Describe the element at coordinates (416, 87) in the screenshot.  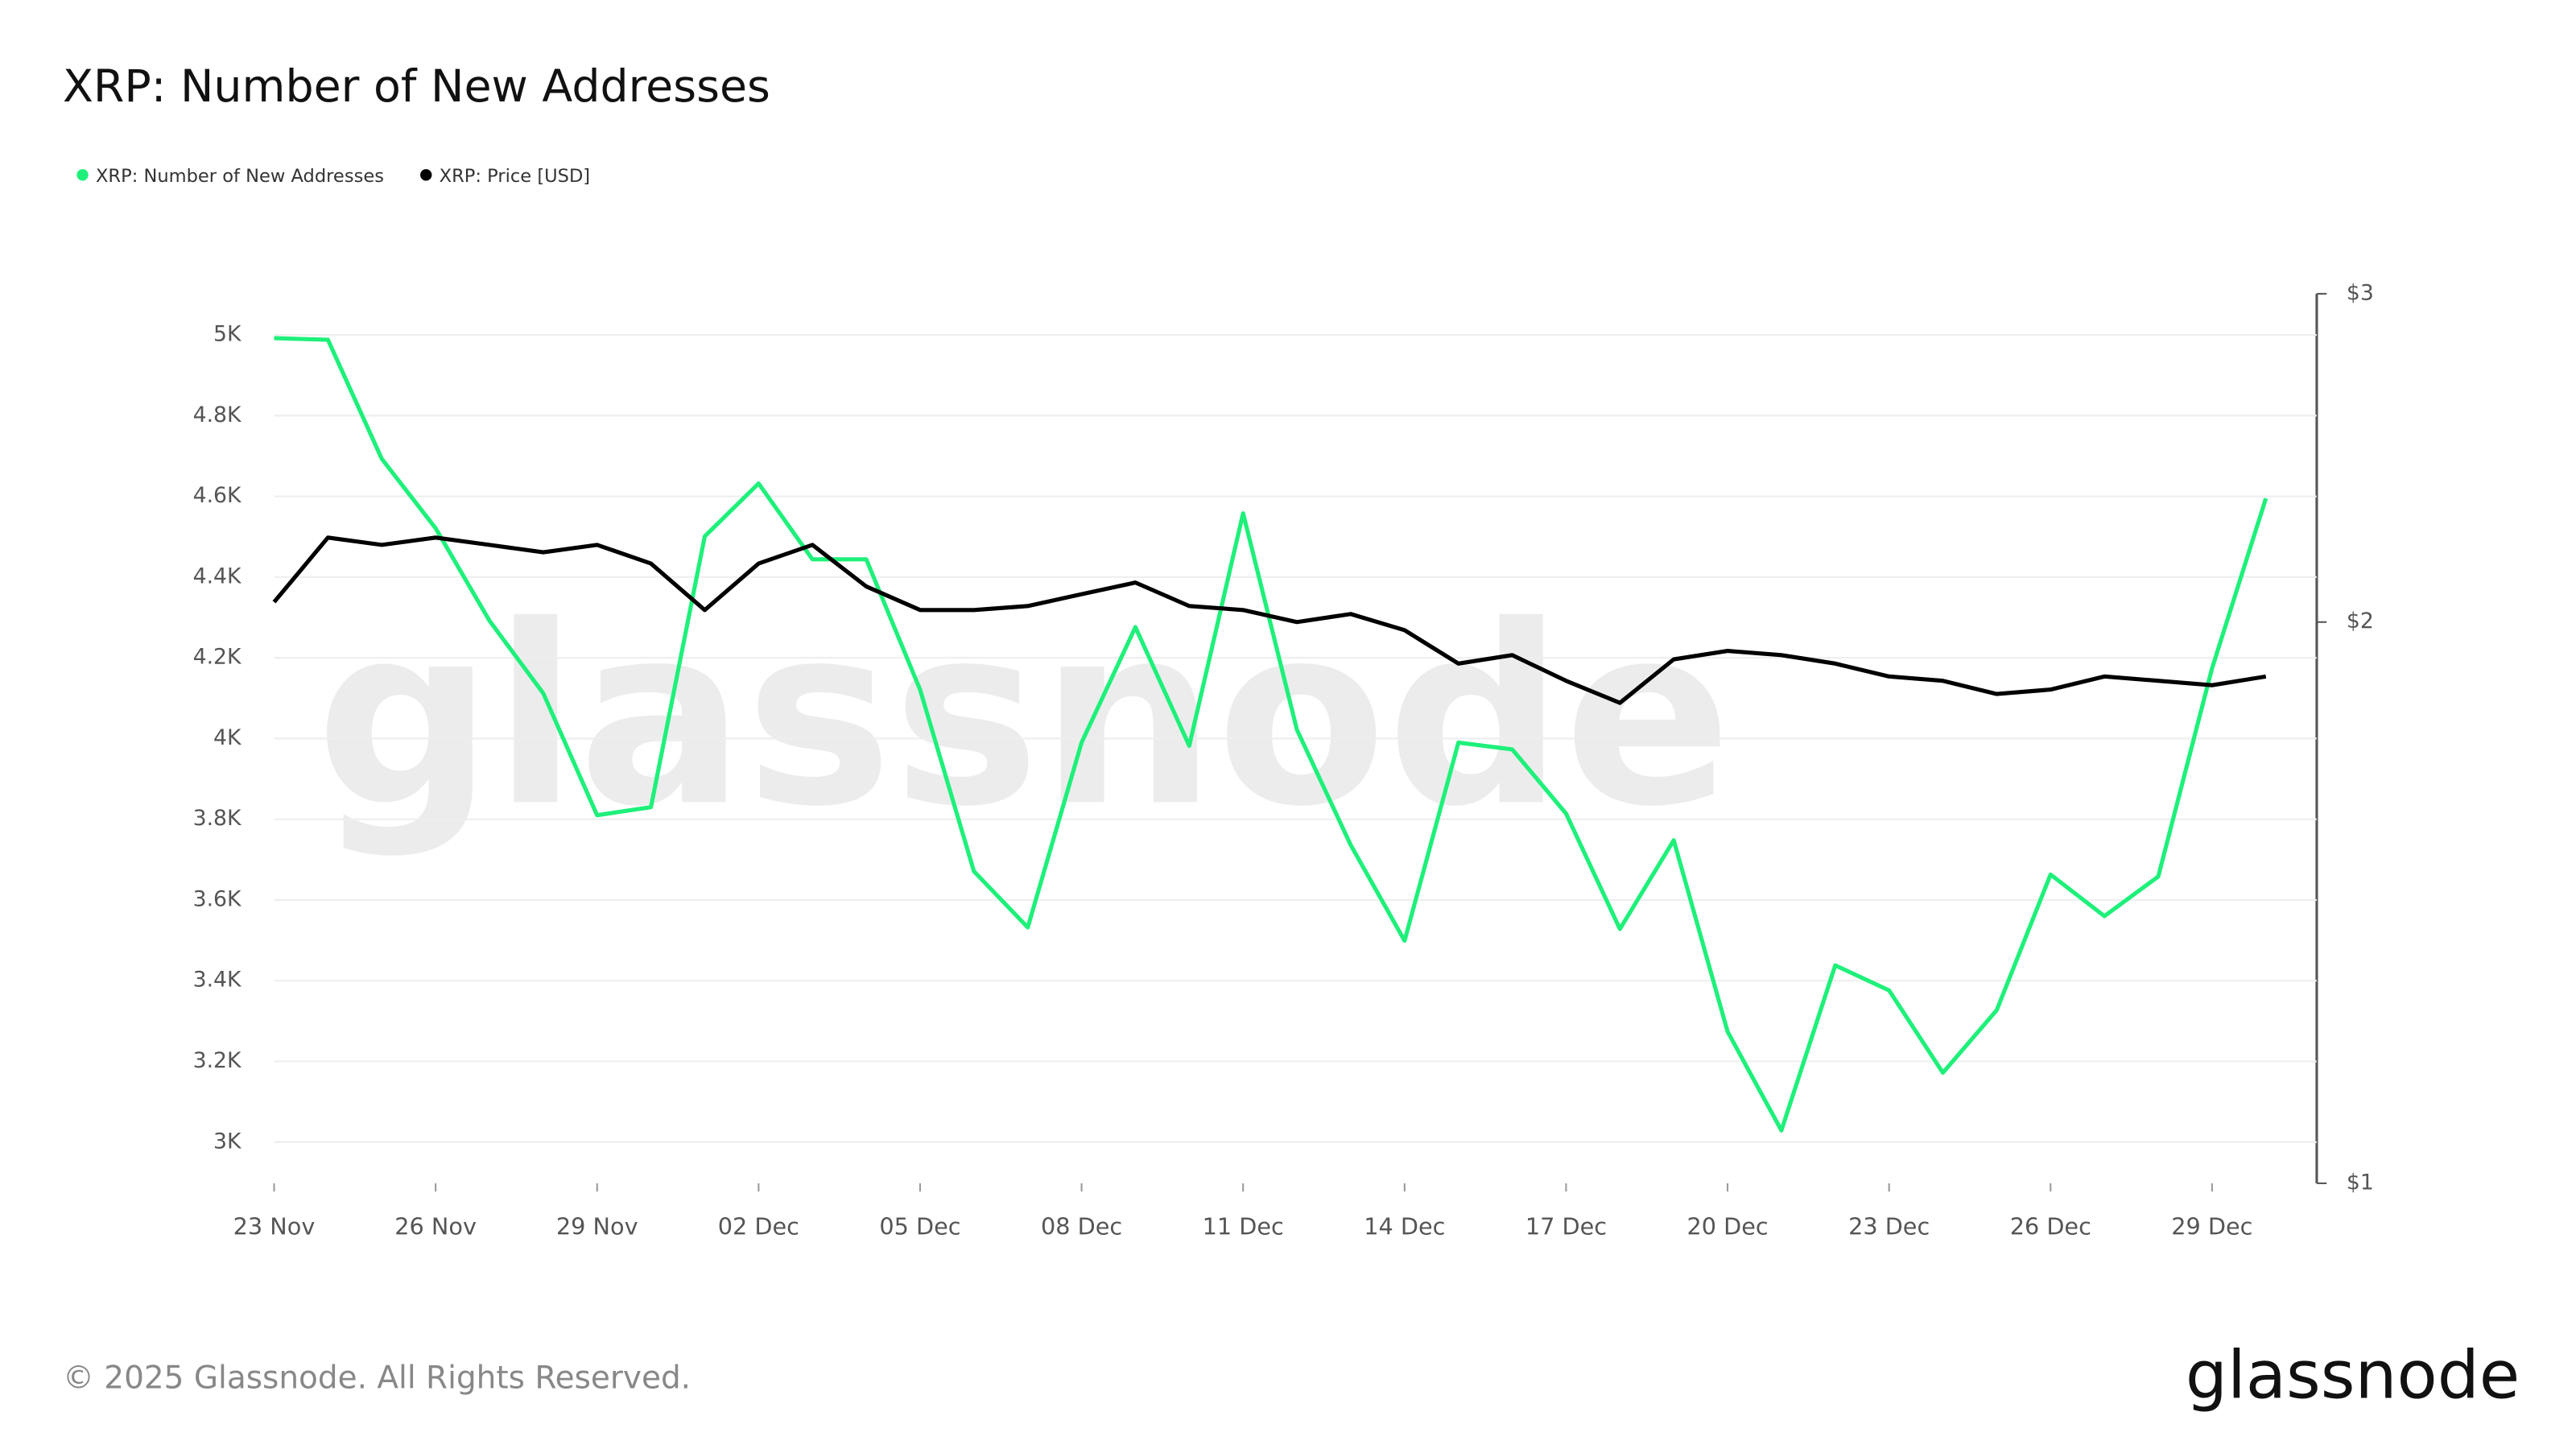
I see `chart-title: XRP: Number of New Addresses` at that location.